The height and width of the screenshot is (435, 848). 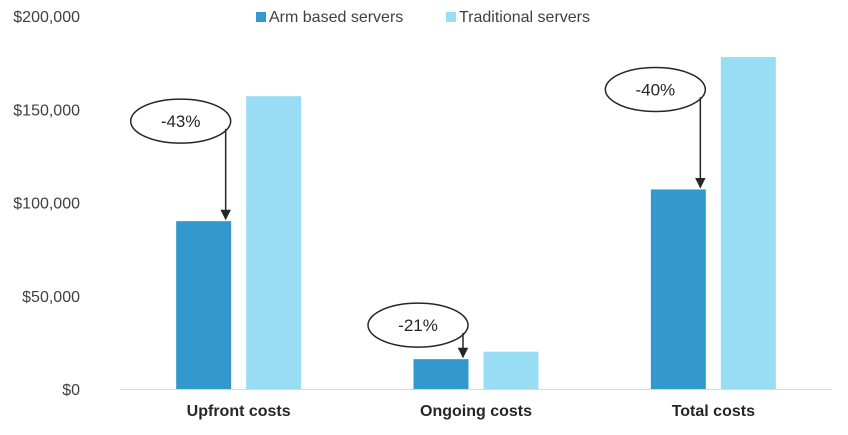 What do you see at coordinates (713, 411) in the screenshot?
I see `category-label: Total costs` at bounding box center [713, 411].